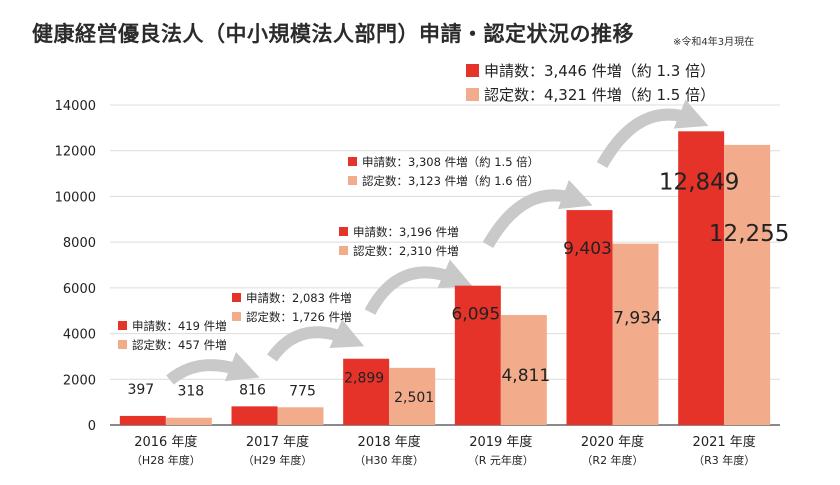 The image size is (840, 485). Describe the element at coordinates (637, 319) in the screenshot. I see `certifications-value-label: 7,934` at that location.